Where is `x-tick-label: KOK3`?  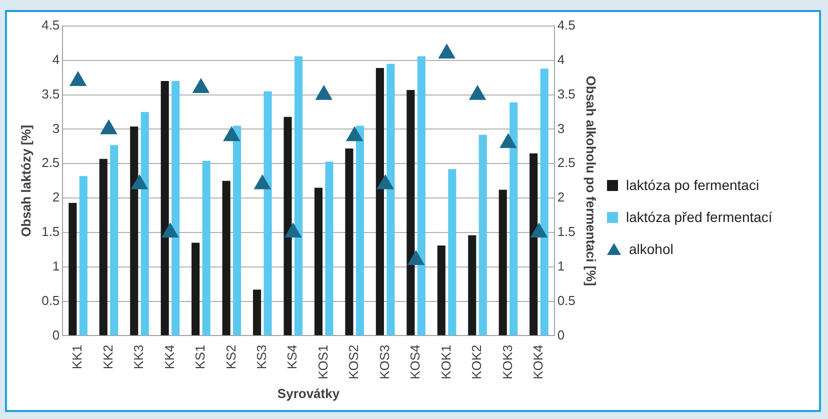 x-tick-label: KOK3 is located at coordinates (507, 362).